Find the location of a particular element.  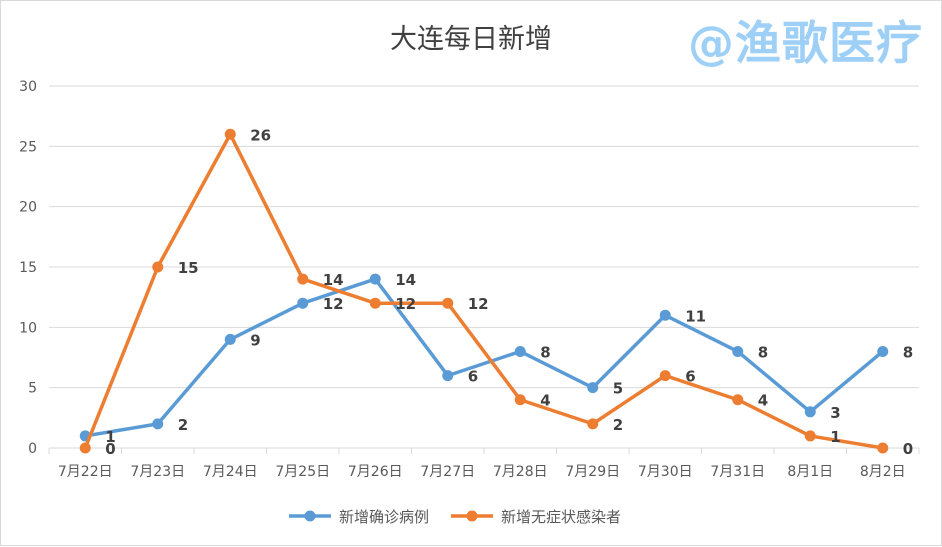

x-tick-label: 7月29日 is located at coordinates (592, 472).